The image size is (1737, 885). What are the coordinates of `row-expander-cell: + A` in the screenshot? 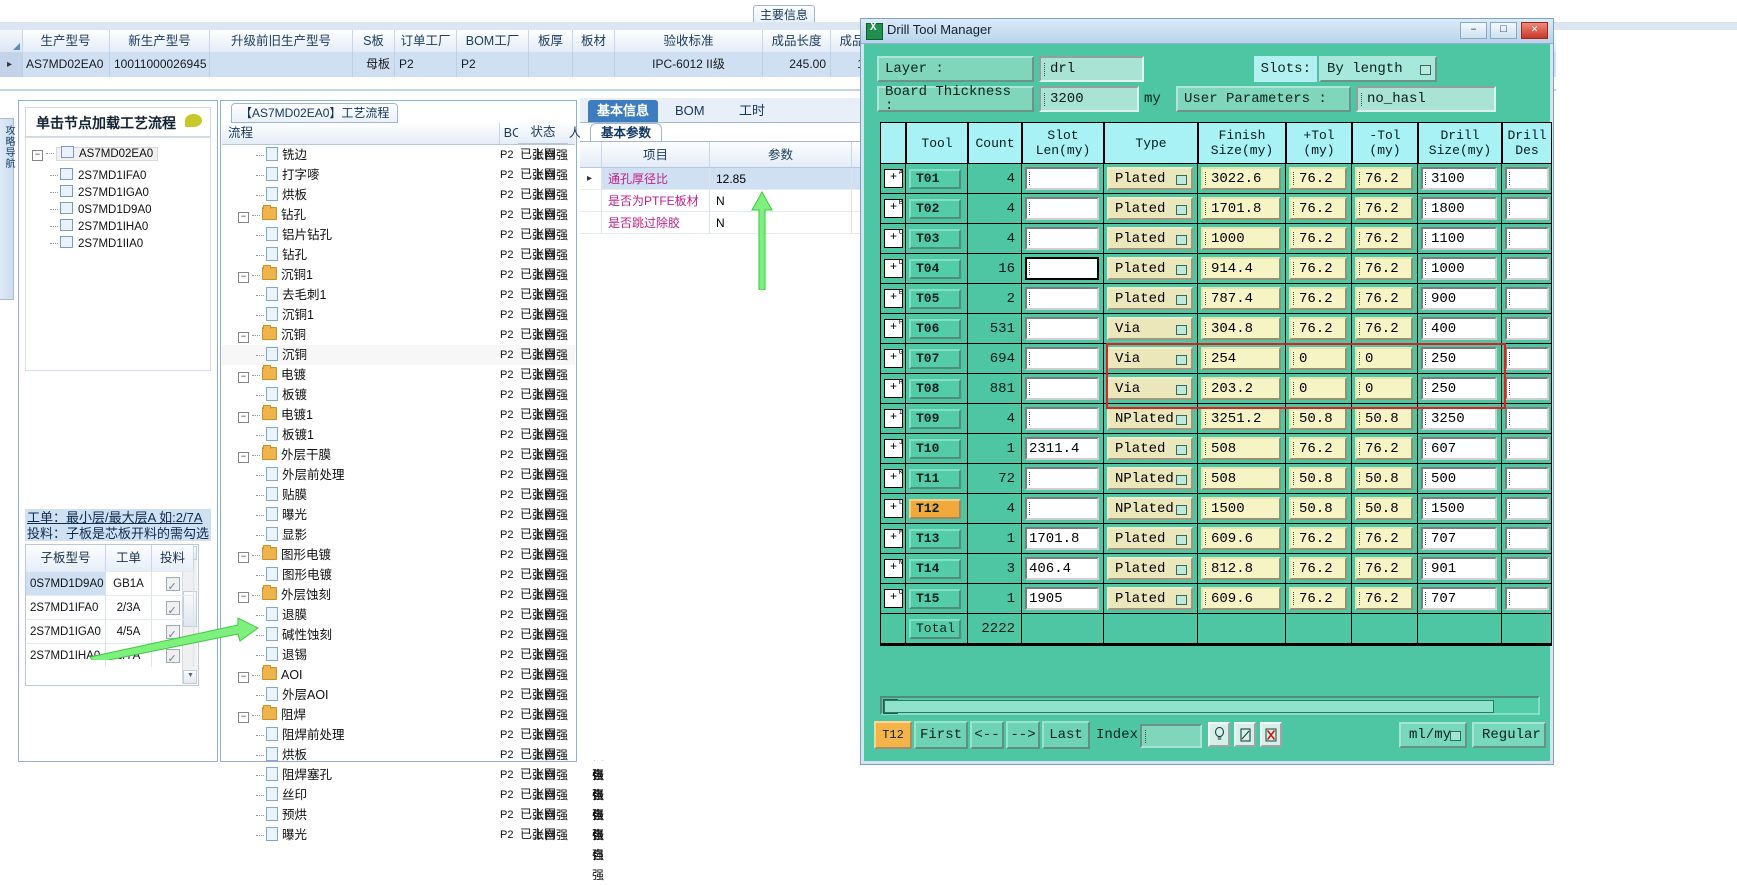 It's located at (893, 179).